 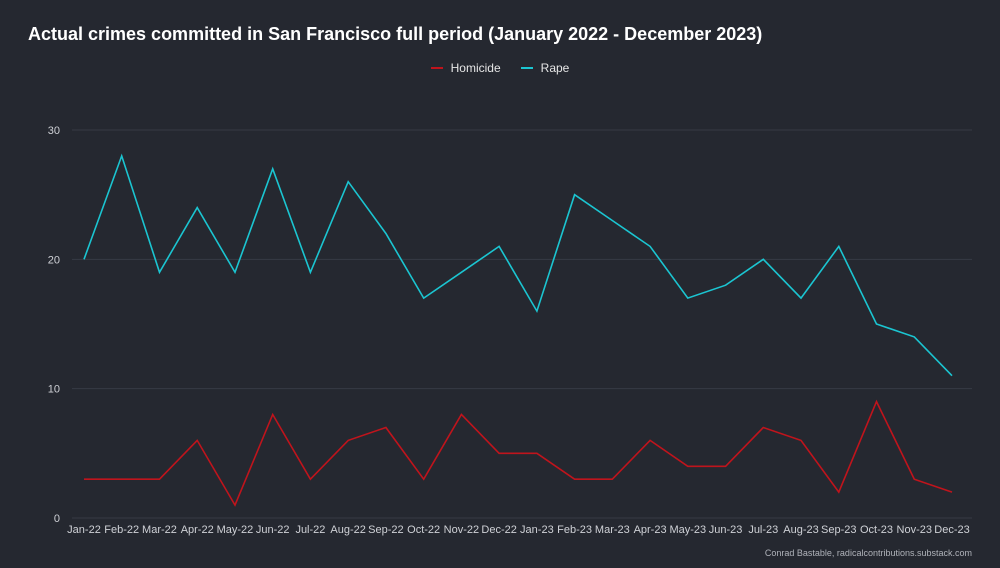 What do you see at coordinates (650, 440) in the screenshot?
I see `data-point-homicide: Homicide Apr-23: 6` at bounding box center [650, 440].